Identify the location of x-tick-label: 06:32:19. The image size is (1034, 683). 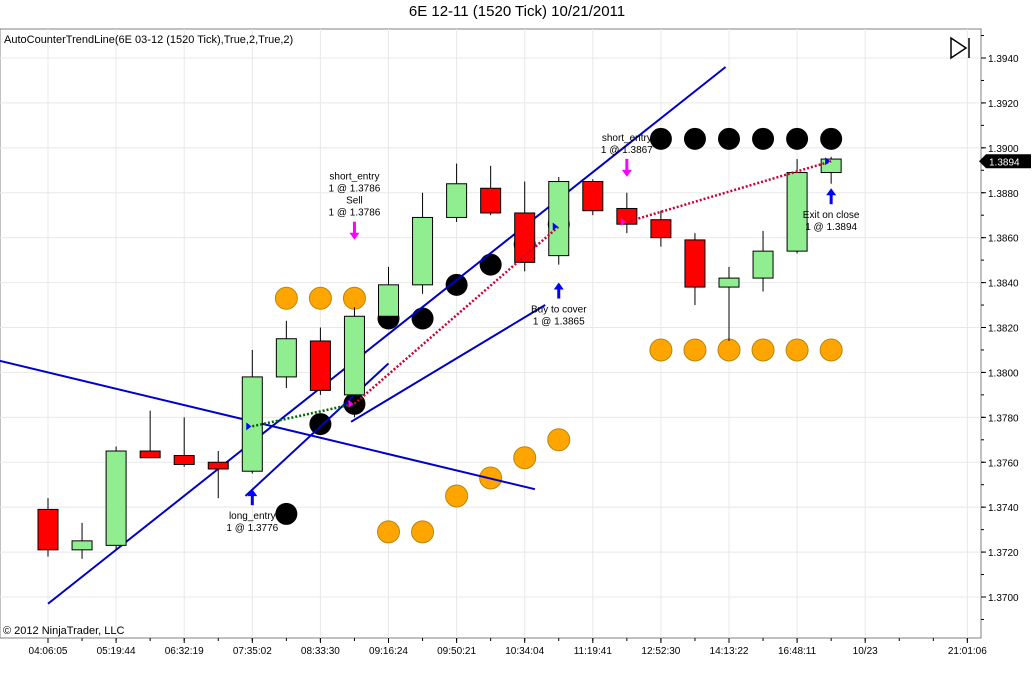
(184, 651).